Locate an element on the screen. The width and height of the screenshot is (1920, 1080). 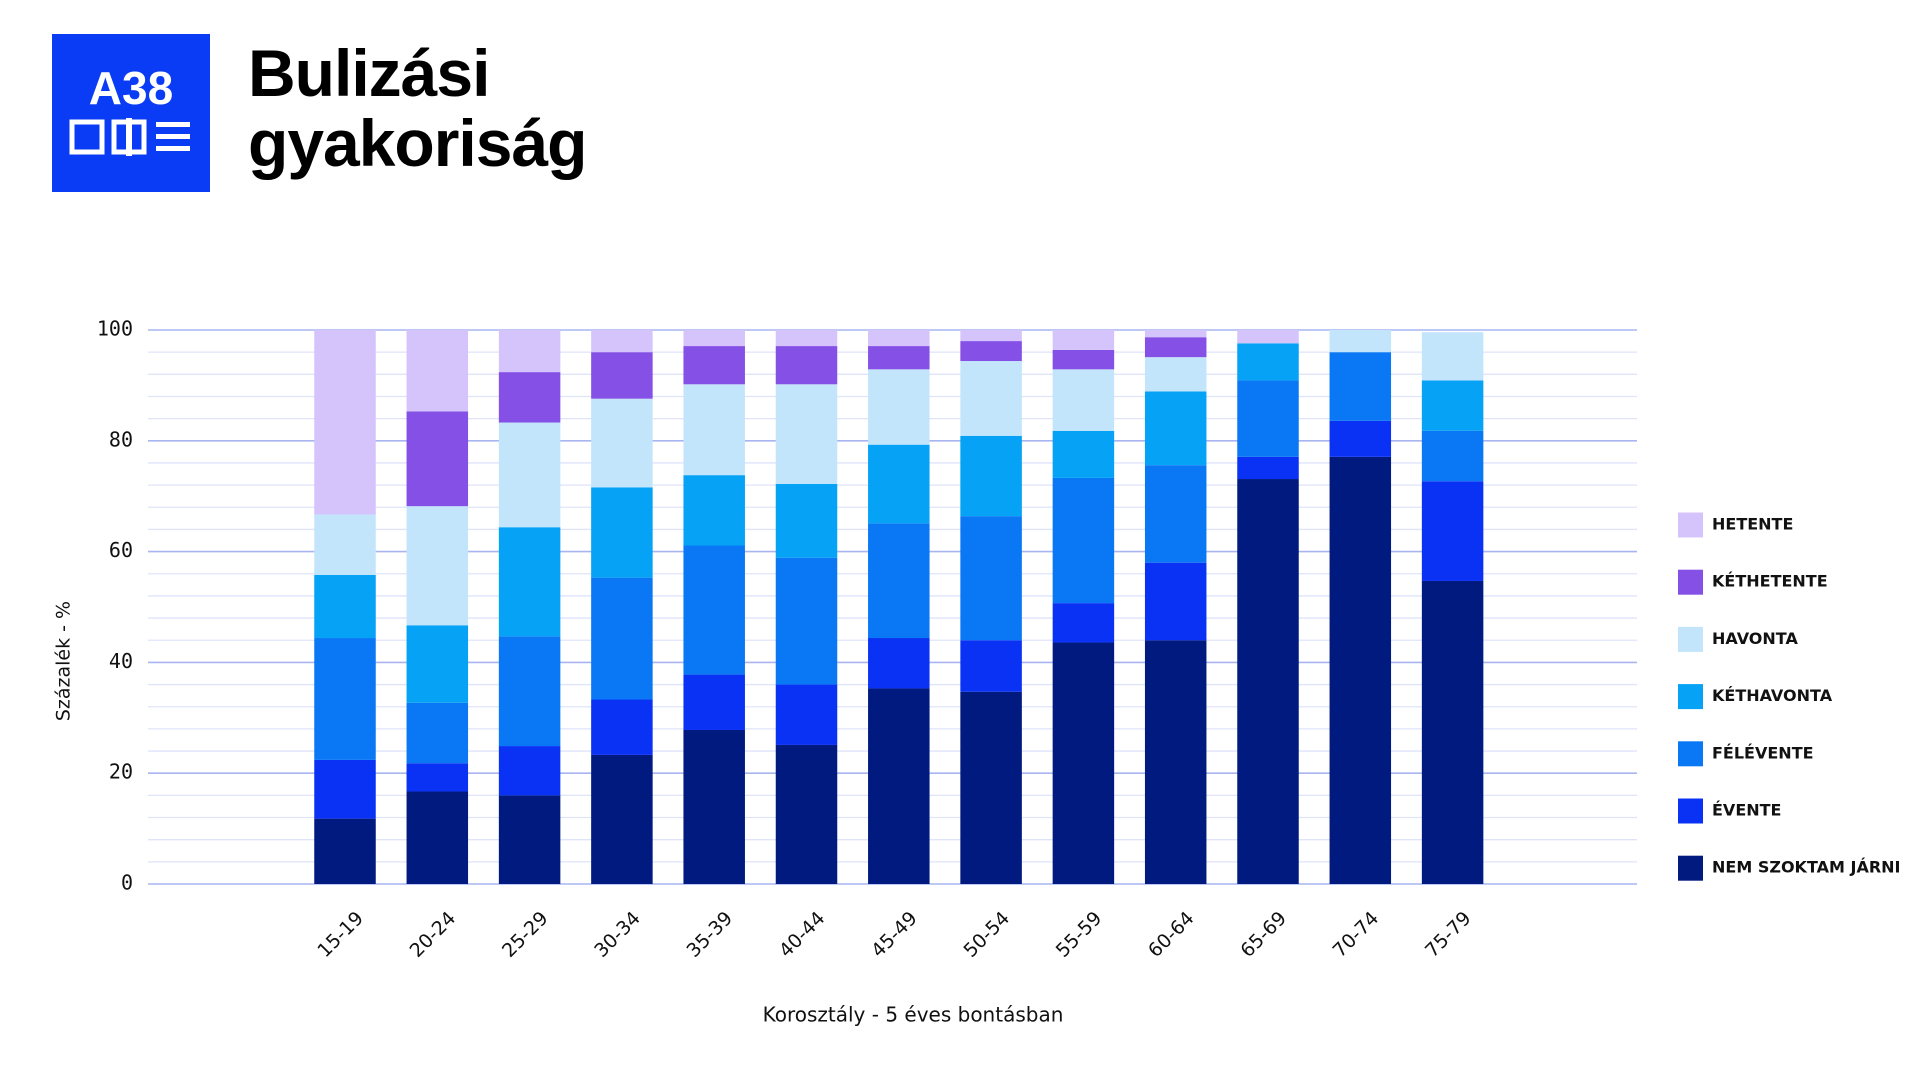
x-tick-label: 45-49 is located at coordinates (894, 934).